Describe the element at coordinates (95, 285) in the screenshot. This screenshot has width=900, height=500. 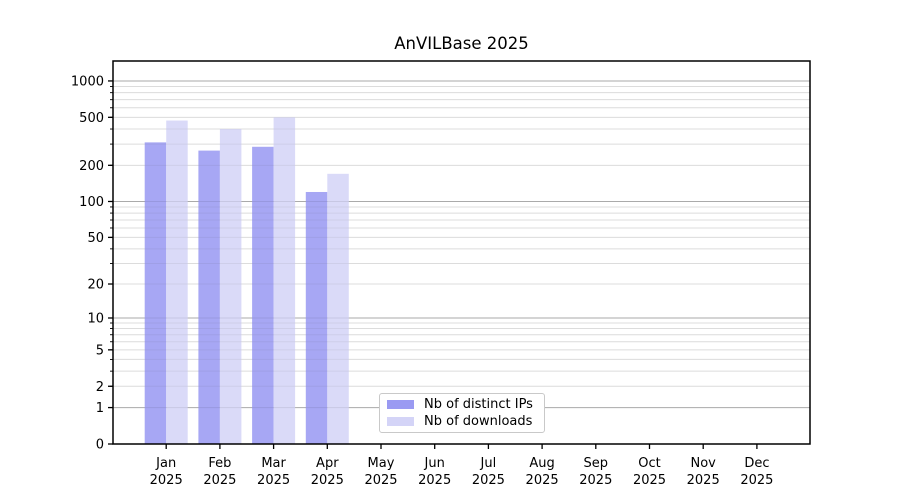
I see `y-tick-label-20: 20` at that location.